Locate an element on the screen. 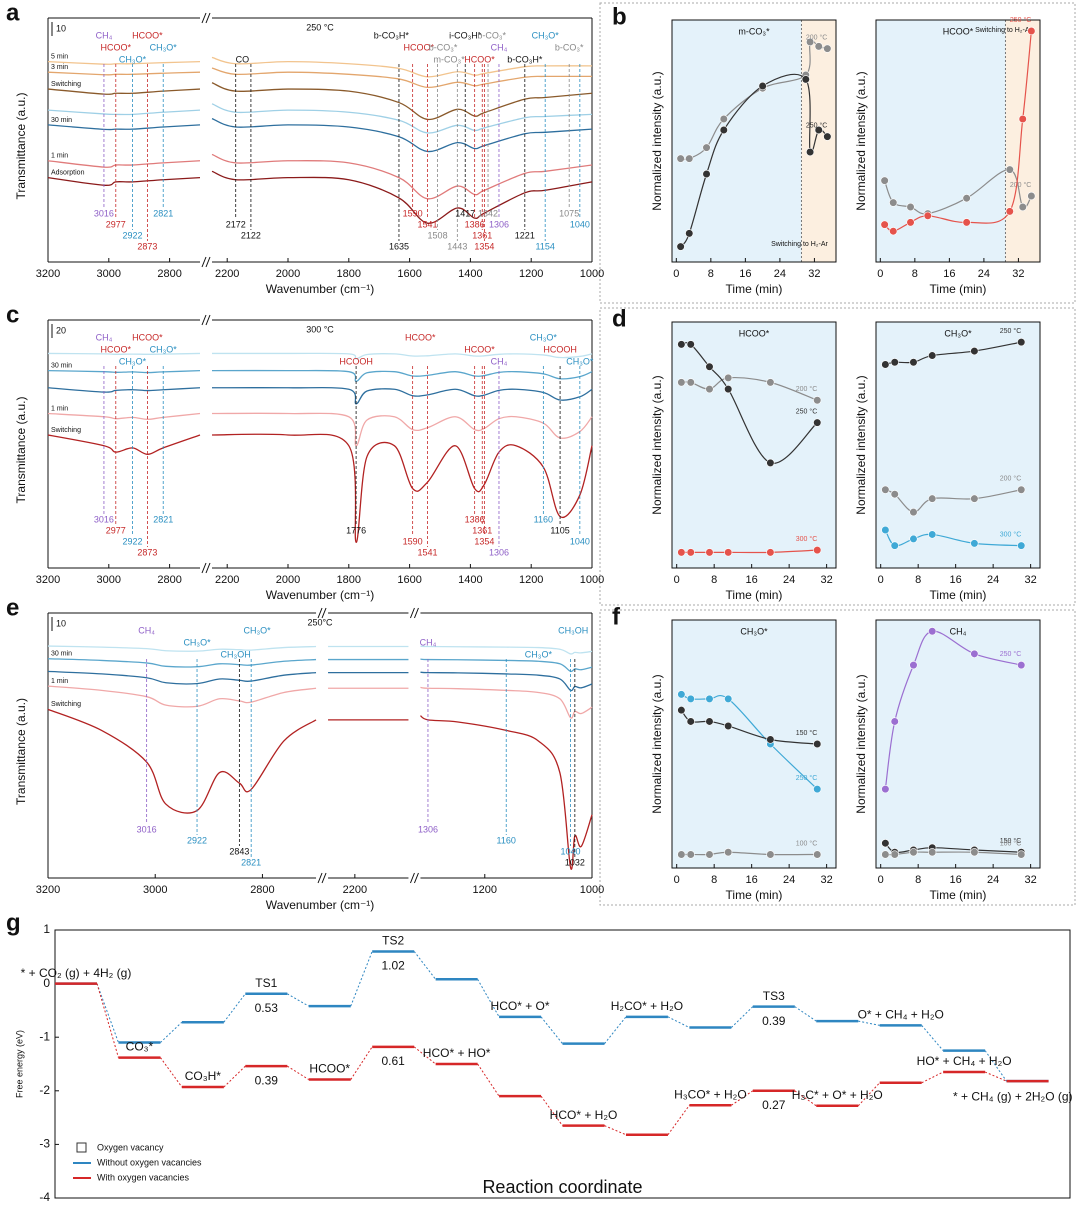 Image resolution: width=1080 pixels, height=1206 pixels. x-tick-label: 1600 is located at coordinates (409, 580).